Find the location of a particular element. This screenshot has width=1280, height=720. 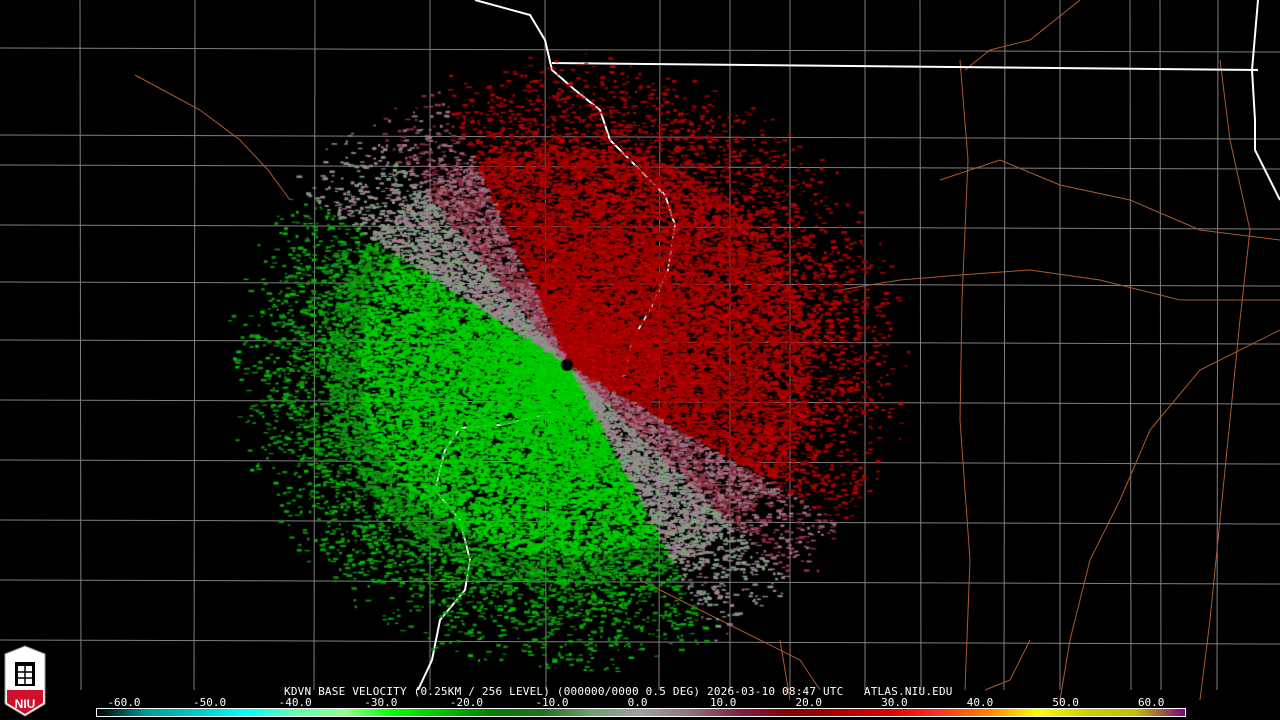

legend-tick: -50.0 is located at coordinates (210, 702).